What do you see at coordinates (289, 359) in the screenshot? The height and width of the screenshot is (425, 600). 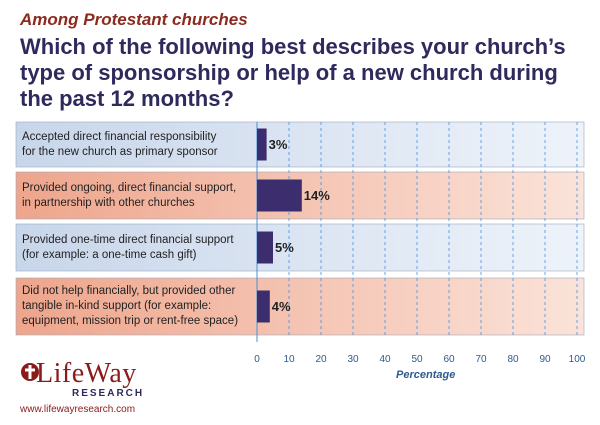 I see `x-tick-label: 10` at bounding box center [289, 359].